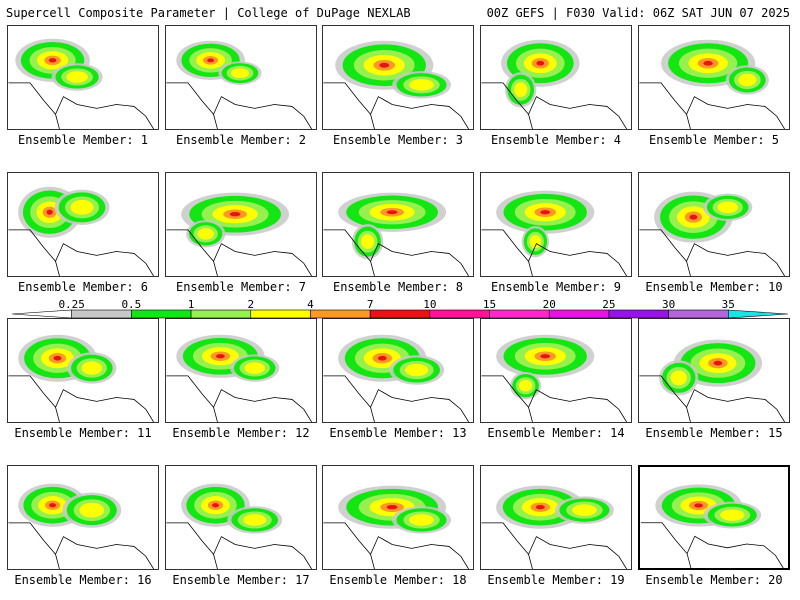 The width and height of the screenshot is (800, 600). I want to click on legend-tick-label: 0.5, so click(131, 304).